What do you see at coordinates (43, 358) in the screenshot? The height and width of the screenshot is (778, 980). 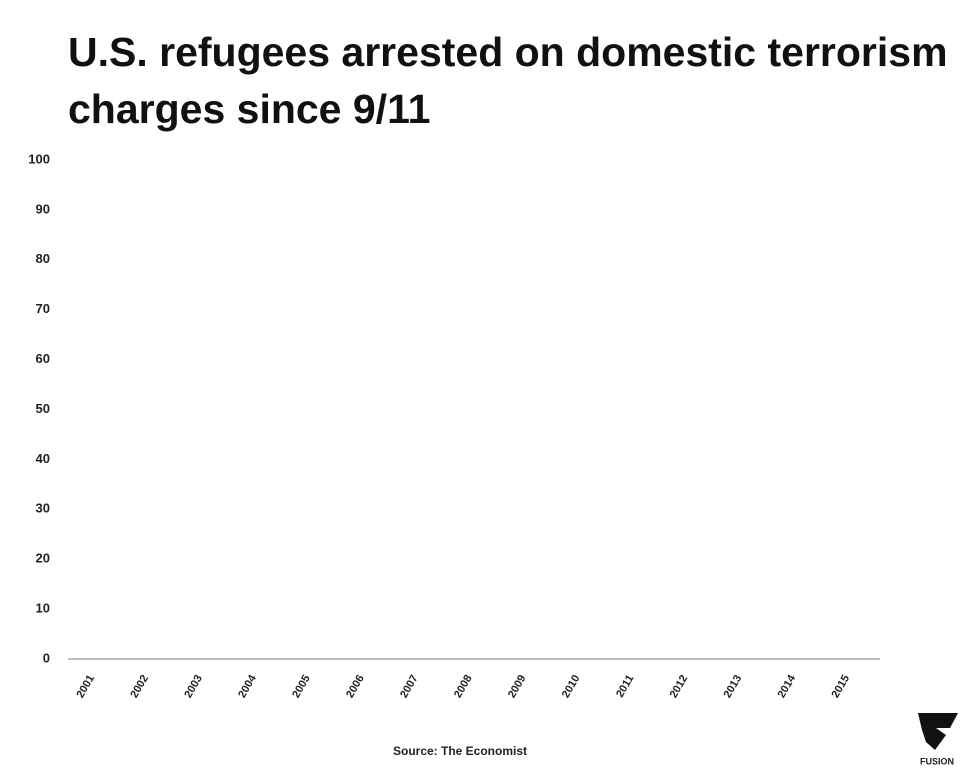 I see `y-tick-label: 60` at bounding box center [43, 358].